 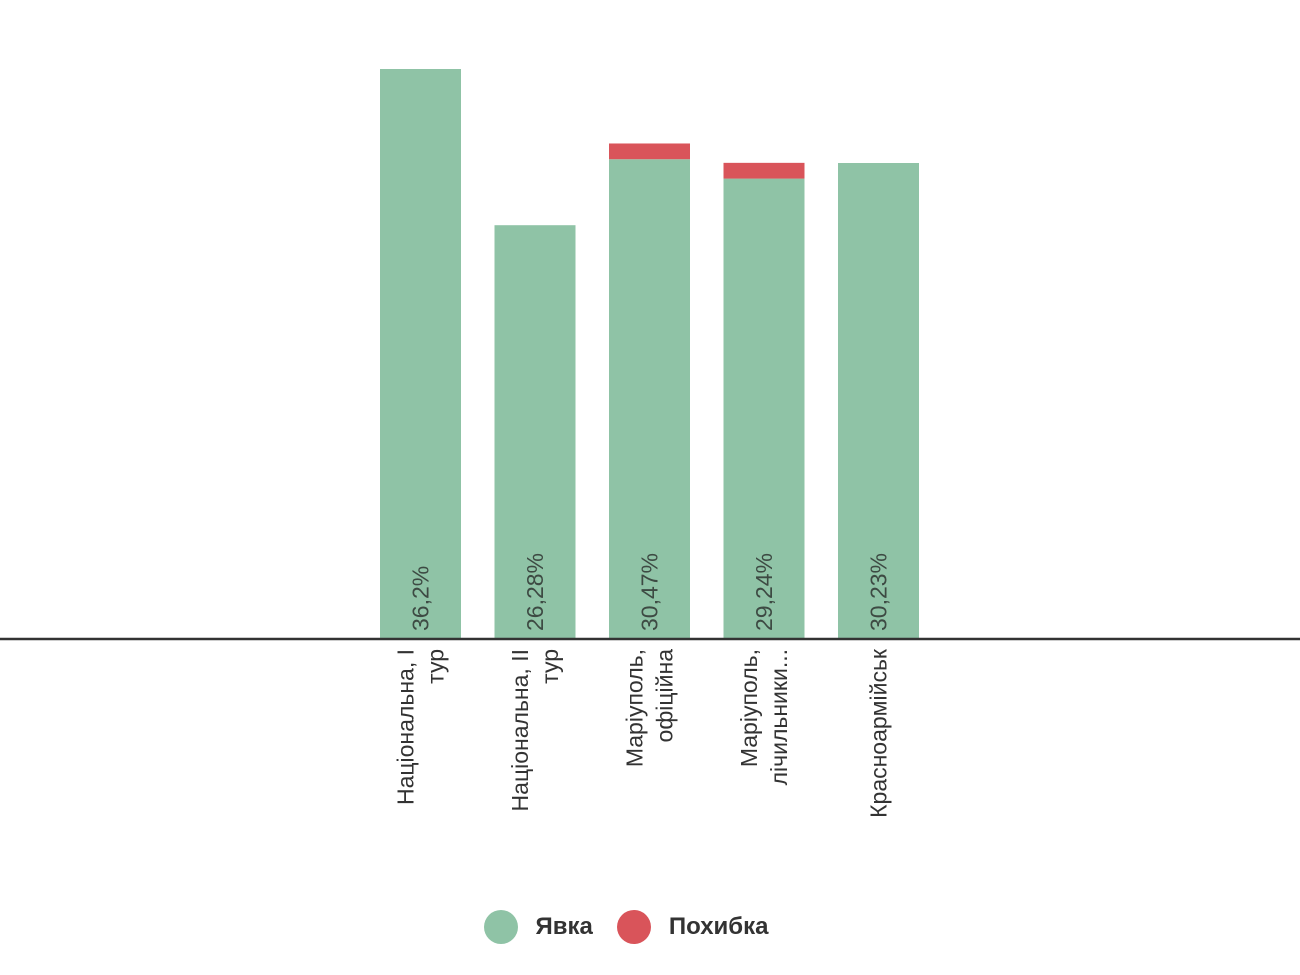 I want to click on bar-value-label: 36,2%, so click(x=421, y=598).